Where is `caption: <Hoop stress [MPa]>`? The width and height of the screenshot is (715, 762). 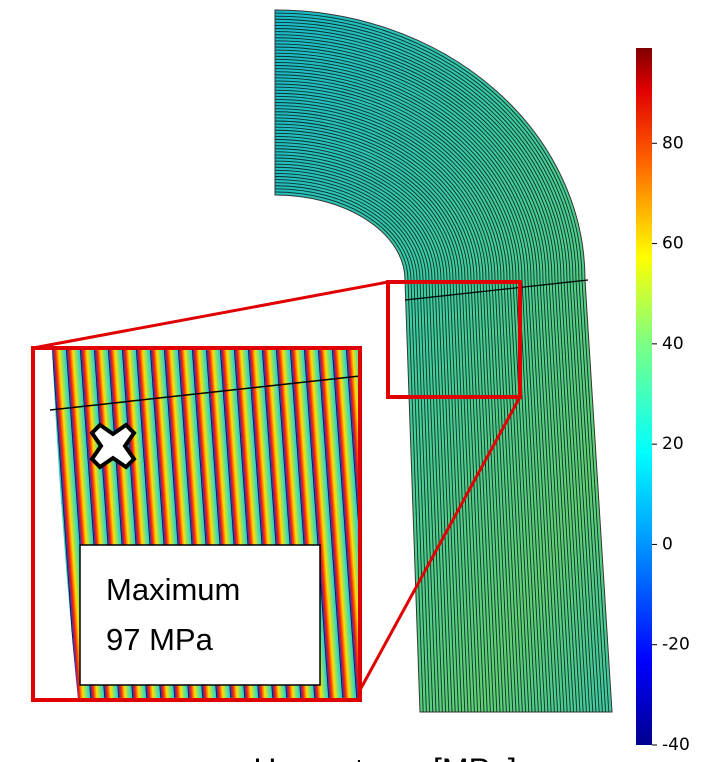
caption: <Hoop stress [MPa]> is located at coordinates (385, 757).